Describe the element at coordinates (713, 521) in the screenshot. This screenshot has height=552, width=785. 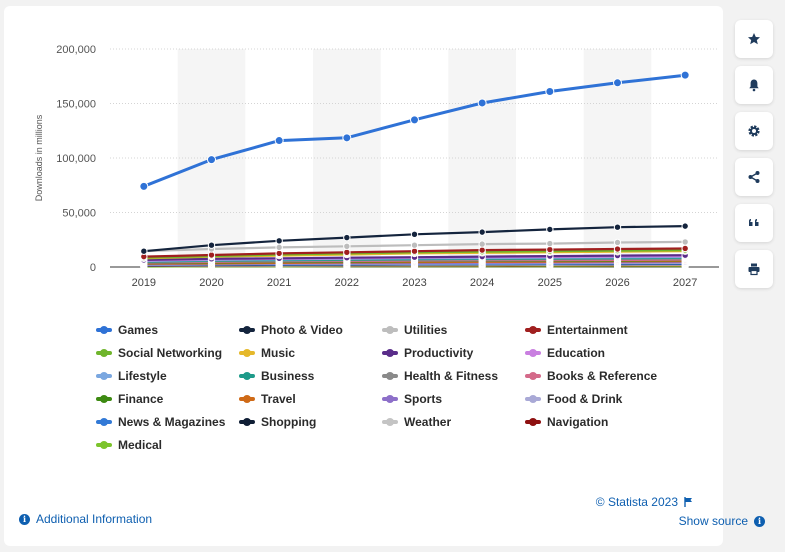
I see `show-source-label: Show source` at that location.